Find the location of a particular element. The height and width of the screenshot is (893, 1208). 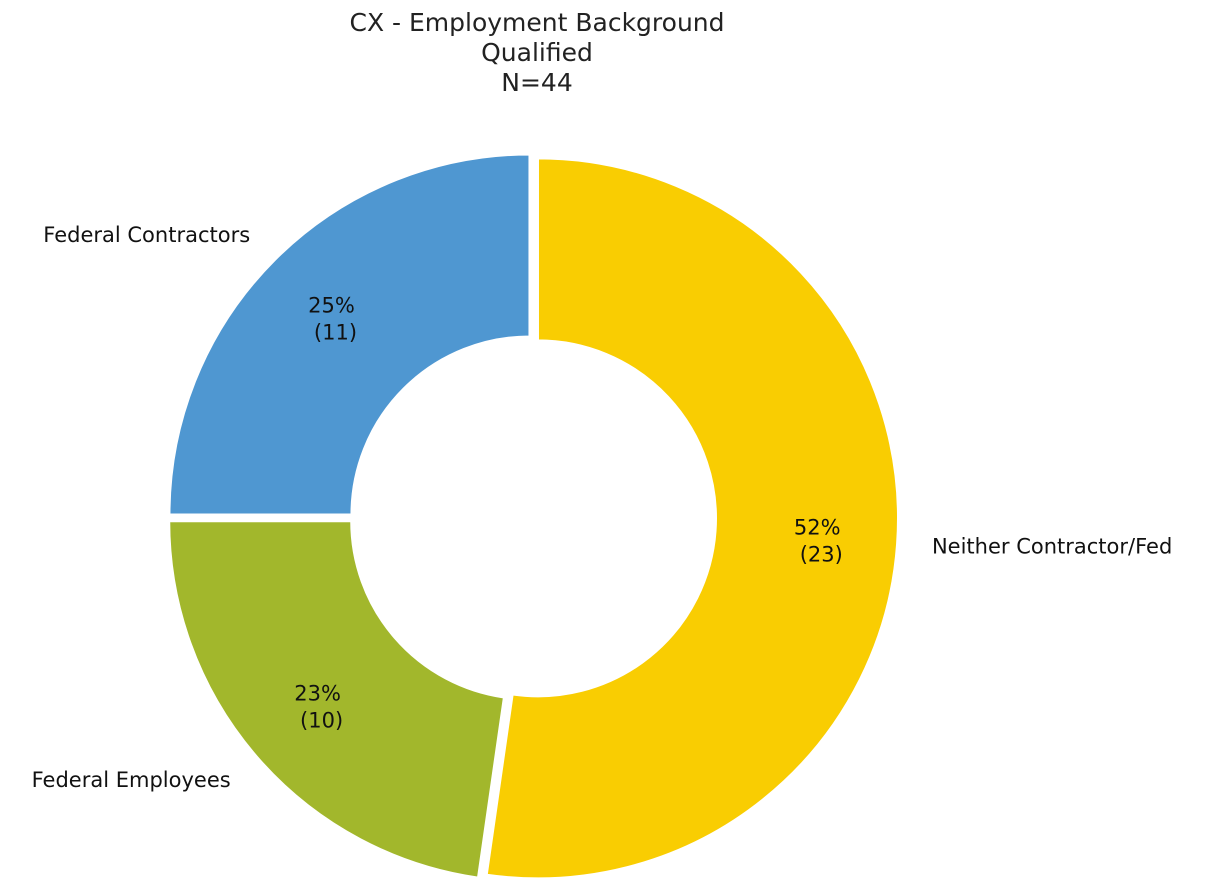

slice-category-label: Neither Contractor/Fed is located at coordinates (1052, 547).